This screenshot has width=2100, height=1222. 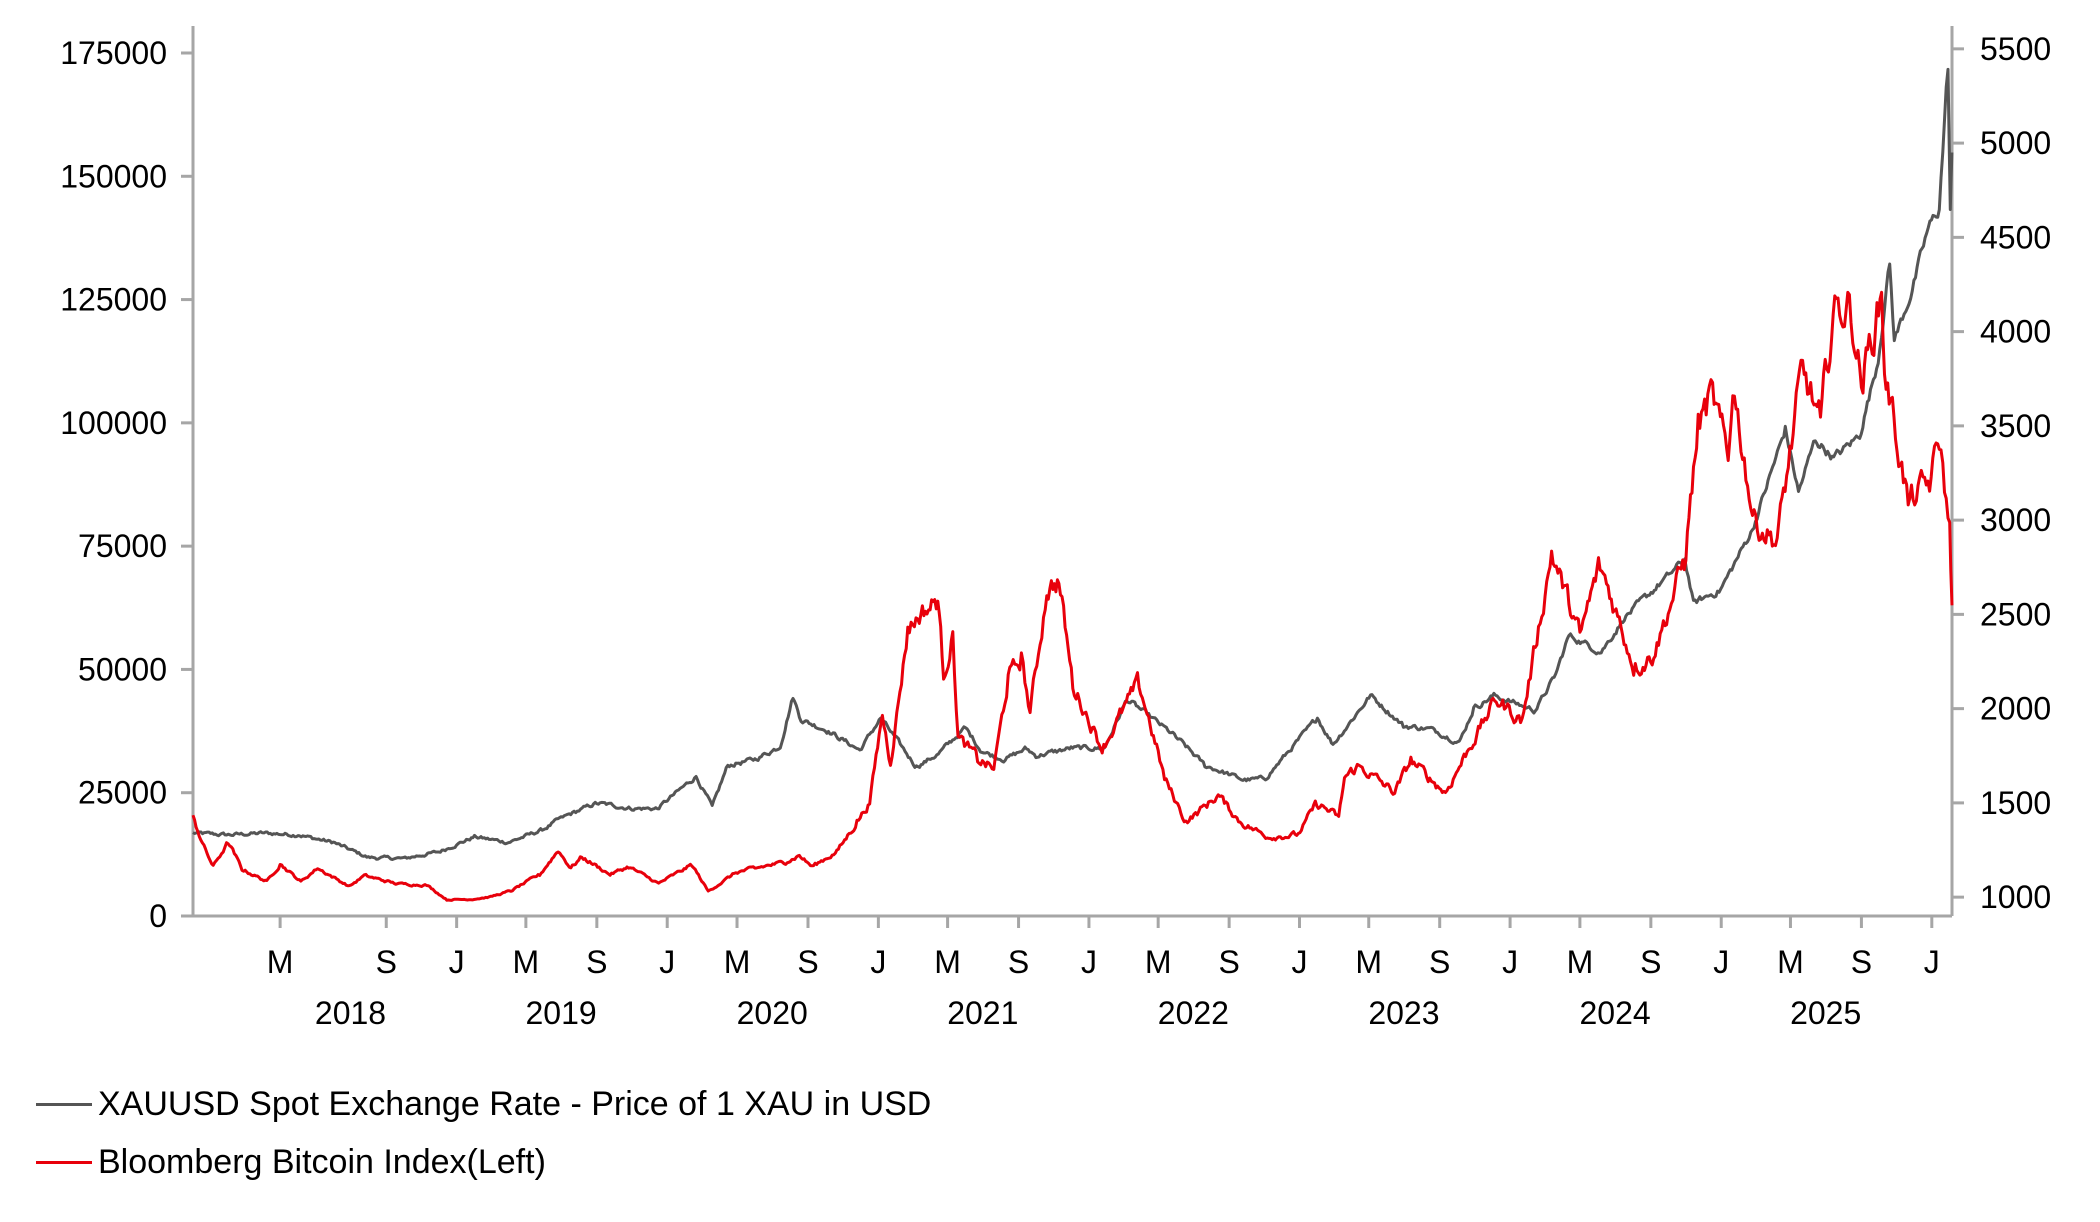 I want to click on right-tick-label: 5500, so click(x=2015, y=49).